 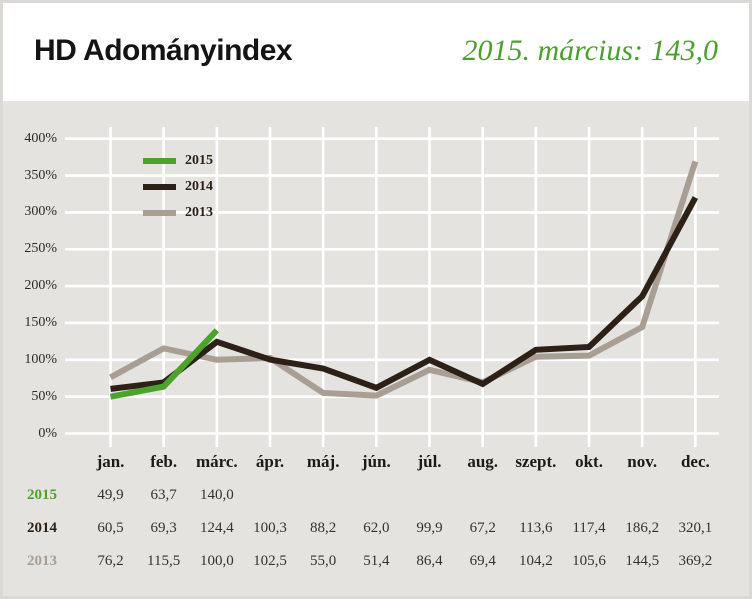 I want to click on table-cell-2014-jan: 60,5, so click(x=110, y=528).